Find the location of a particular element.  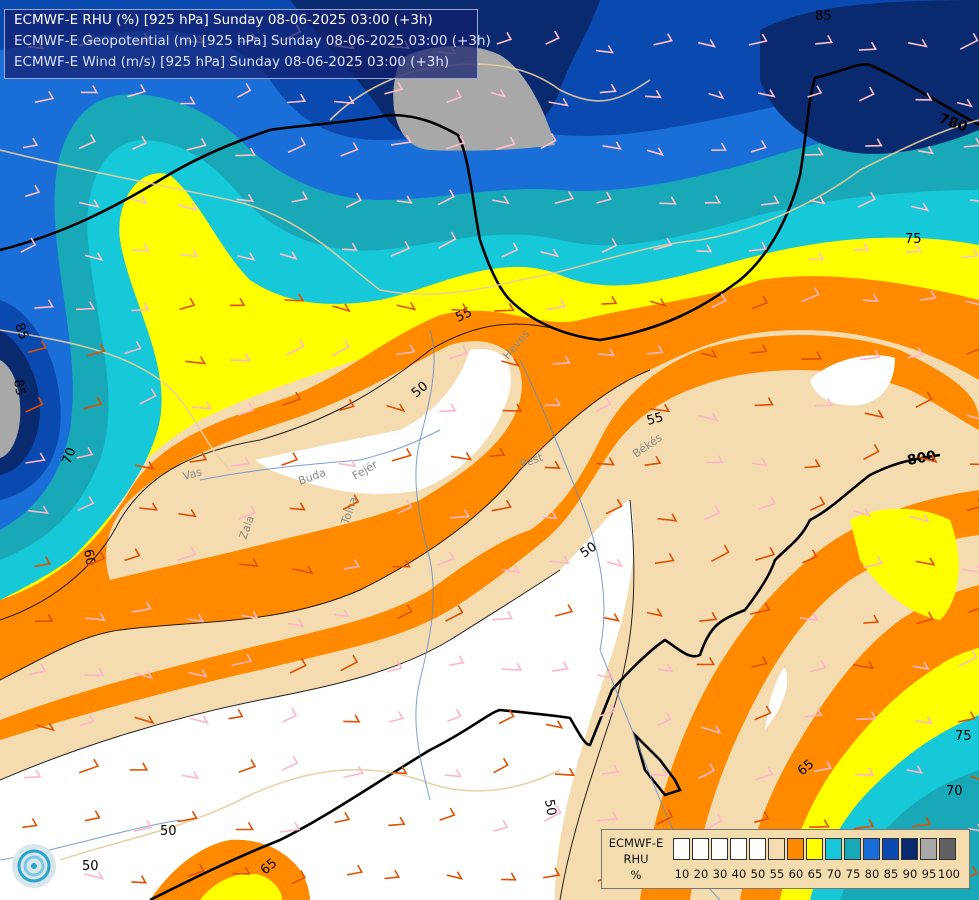

legend-tick: 85 is located at coordinates (891, 874).